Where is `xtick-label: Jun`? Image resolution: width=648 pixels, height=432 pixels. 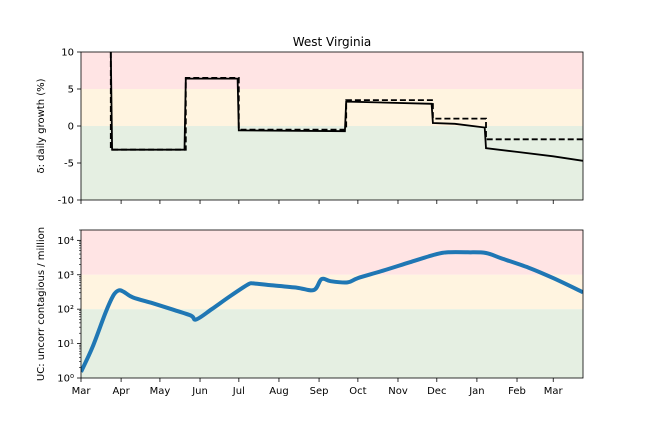 xtick-label: Jun is located at coordinates (199, 391).